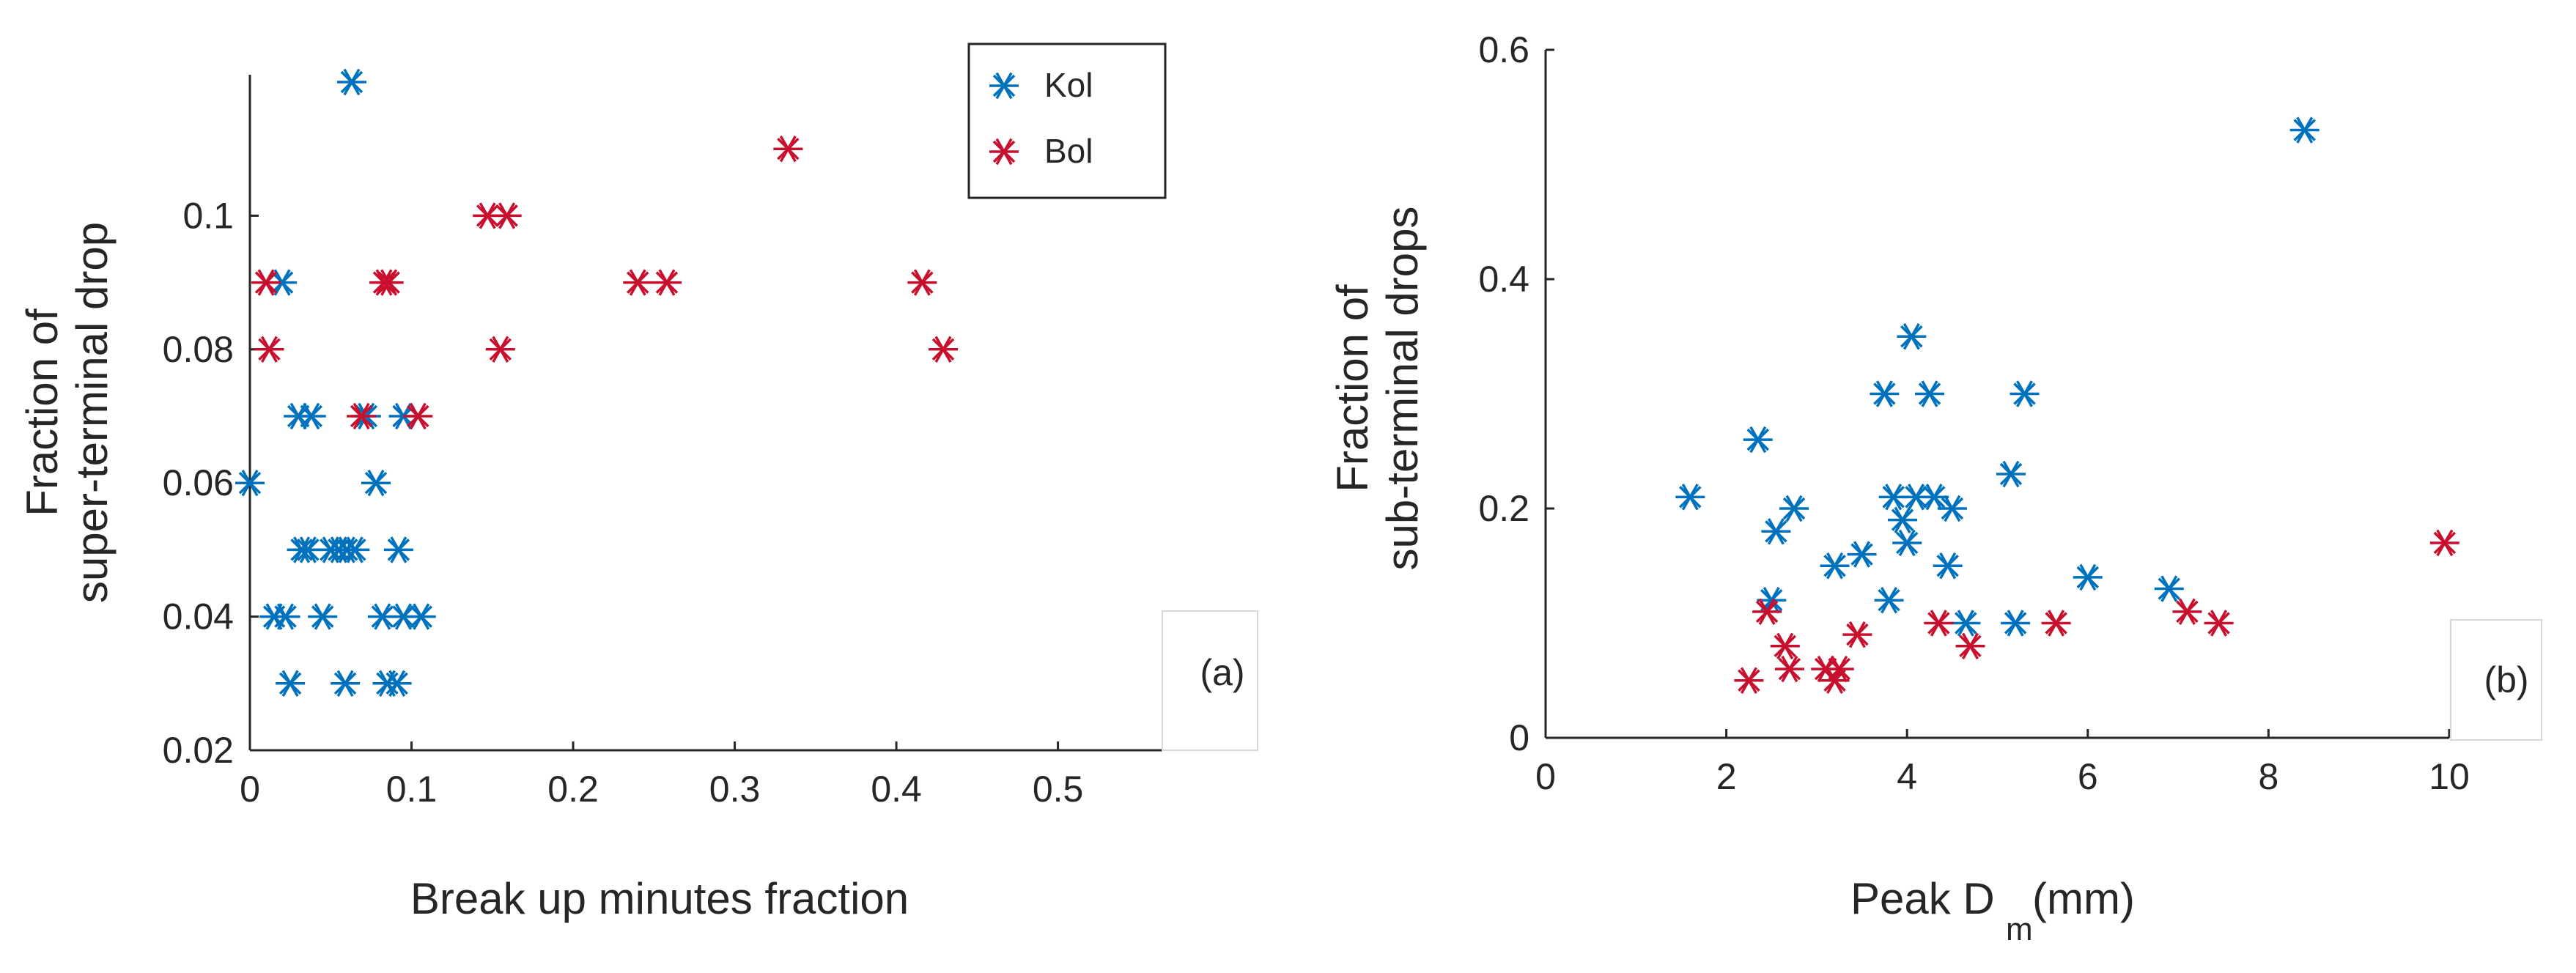 This screenshot has height=973, width=2576. What do you see at coordinates (1545, 777) in the screenshot?
I see `panel-b-x-tick-label: 0` at bounding box center [1545, 777].